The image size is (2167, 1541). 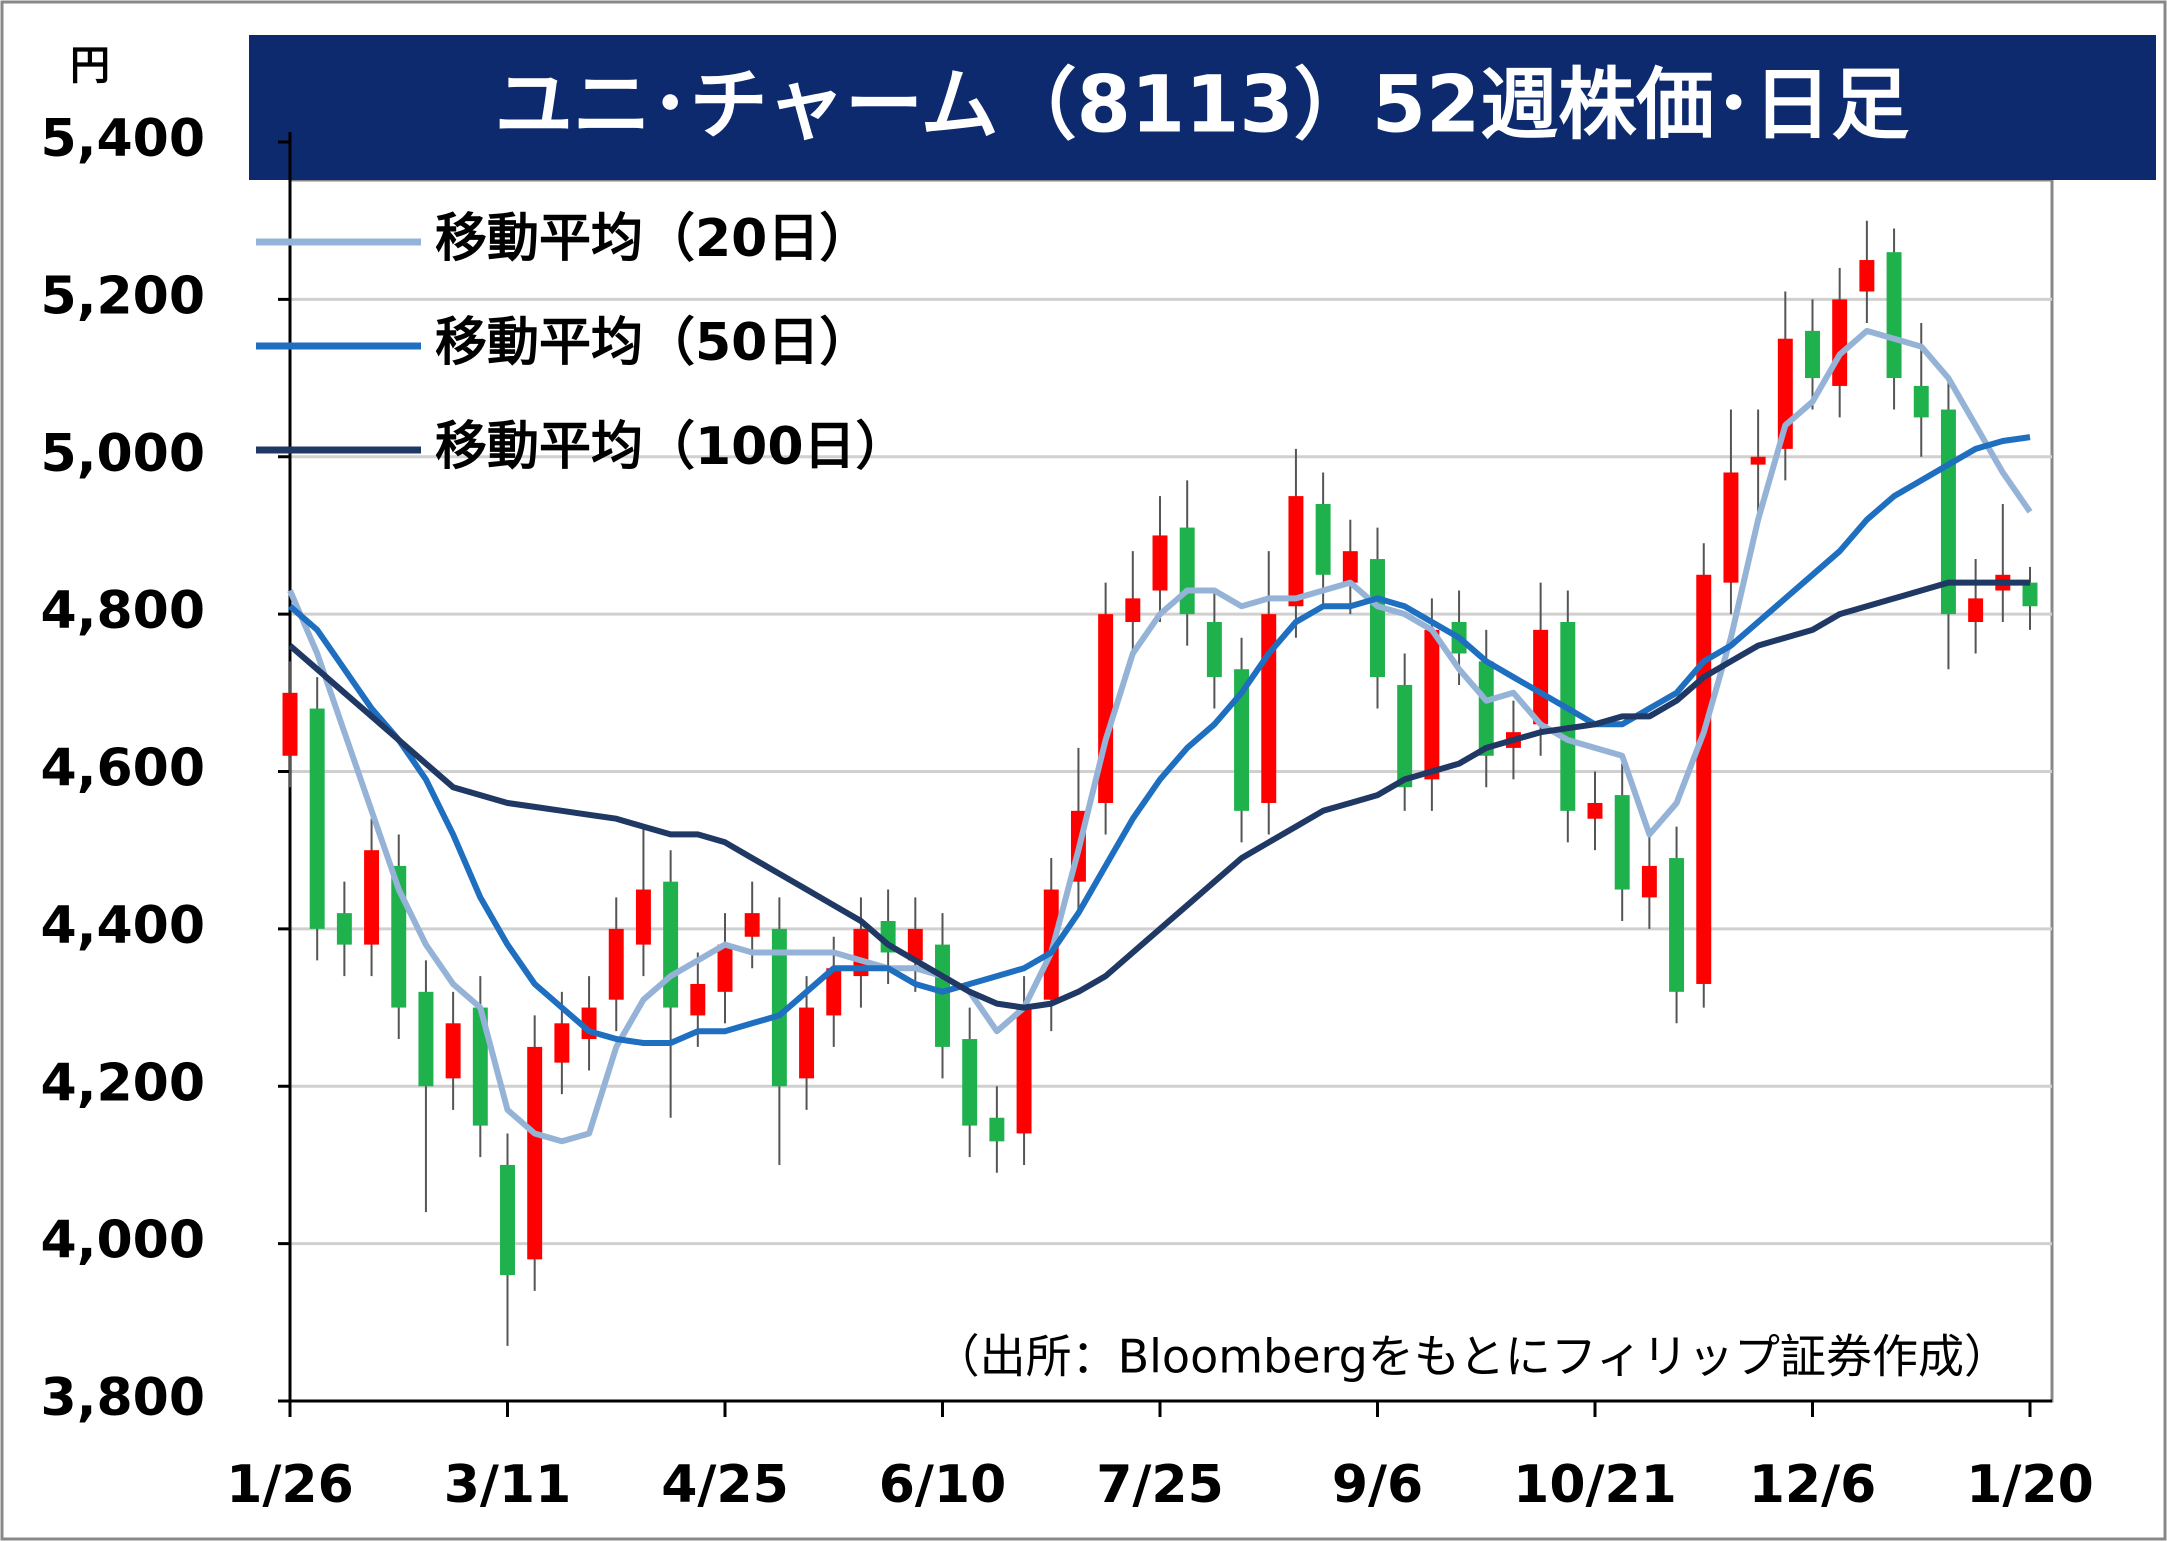 I want to click on x-tick-label: 6/10, so click(x=943, y=1485).